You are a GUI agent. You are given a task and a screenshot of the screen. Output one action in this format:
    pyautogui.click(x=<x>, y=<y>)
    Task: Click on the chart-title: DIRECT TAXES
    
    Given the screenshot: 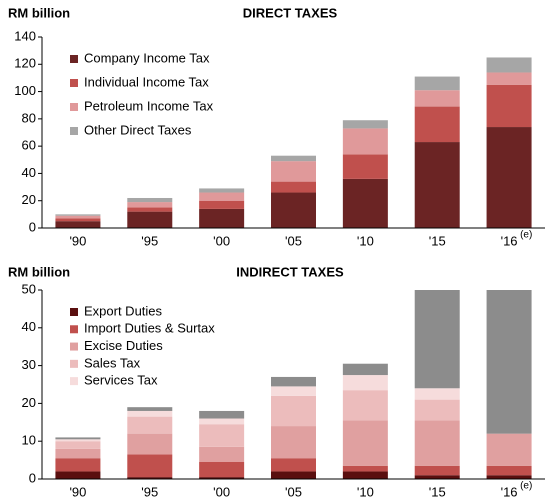 What is the action you would take?
    pyautogui.click(x=290, y=12)
    